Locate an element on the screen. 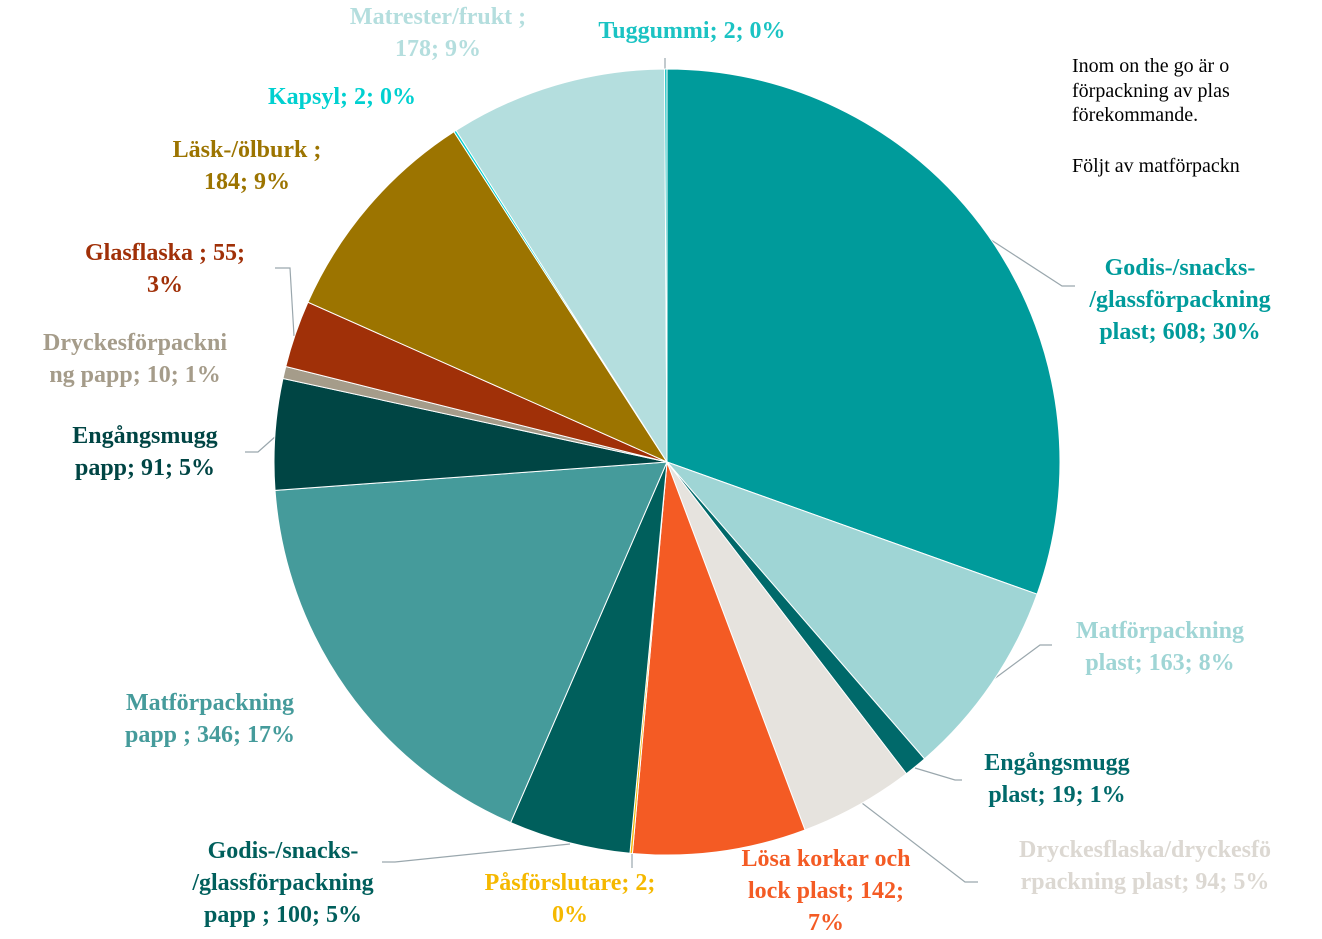 Image resolution: width=1322 pixels, height=939 pixels. annotation-line: Inom on the go är o is located at coordinates (1150, 66).